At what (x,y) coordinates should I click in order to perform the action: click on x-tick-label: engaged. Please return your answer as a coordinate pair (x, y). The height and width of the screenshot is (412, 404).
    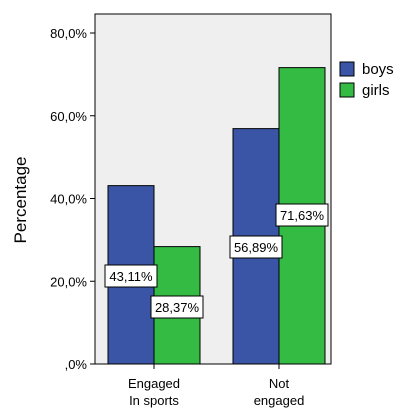
    Looking at the image, I should click on (279, 400).